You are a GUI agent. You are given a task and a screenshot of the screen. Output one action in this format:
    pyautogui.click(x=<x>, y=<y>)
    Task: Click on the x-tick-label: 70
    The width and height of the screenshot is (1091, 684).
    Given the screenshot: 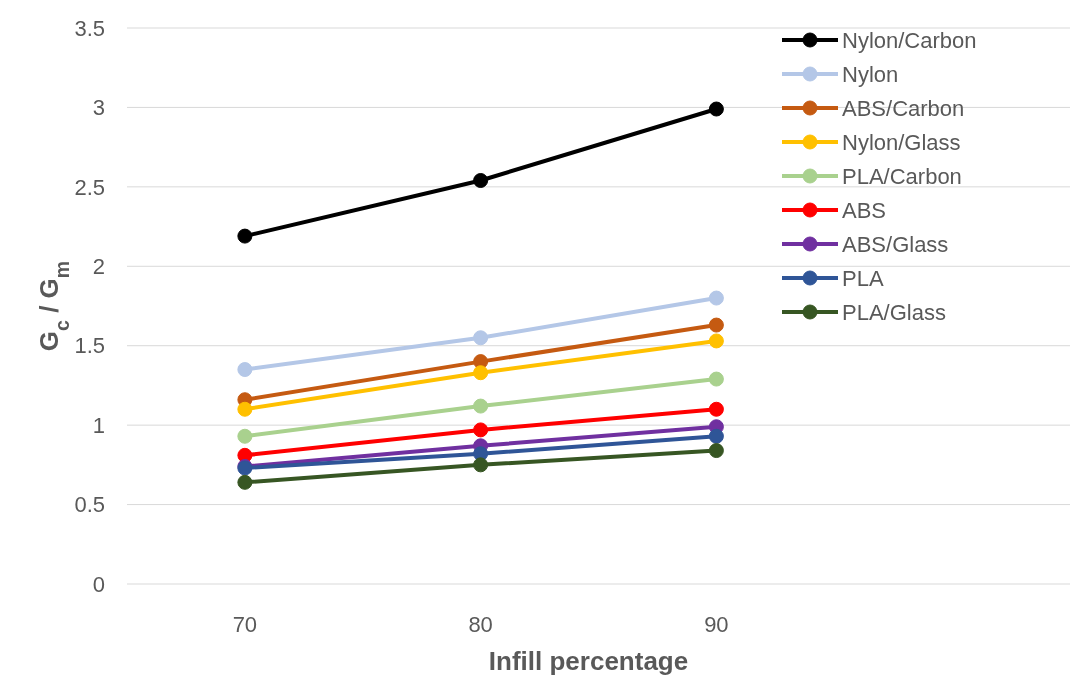 What is the action you would take?
    pyautogui.click(x=245, y=624)
    